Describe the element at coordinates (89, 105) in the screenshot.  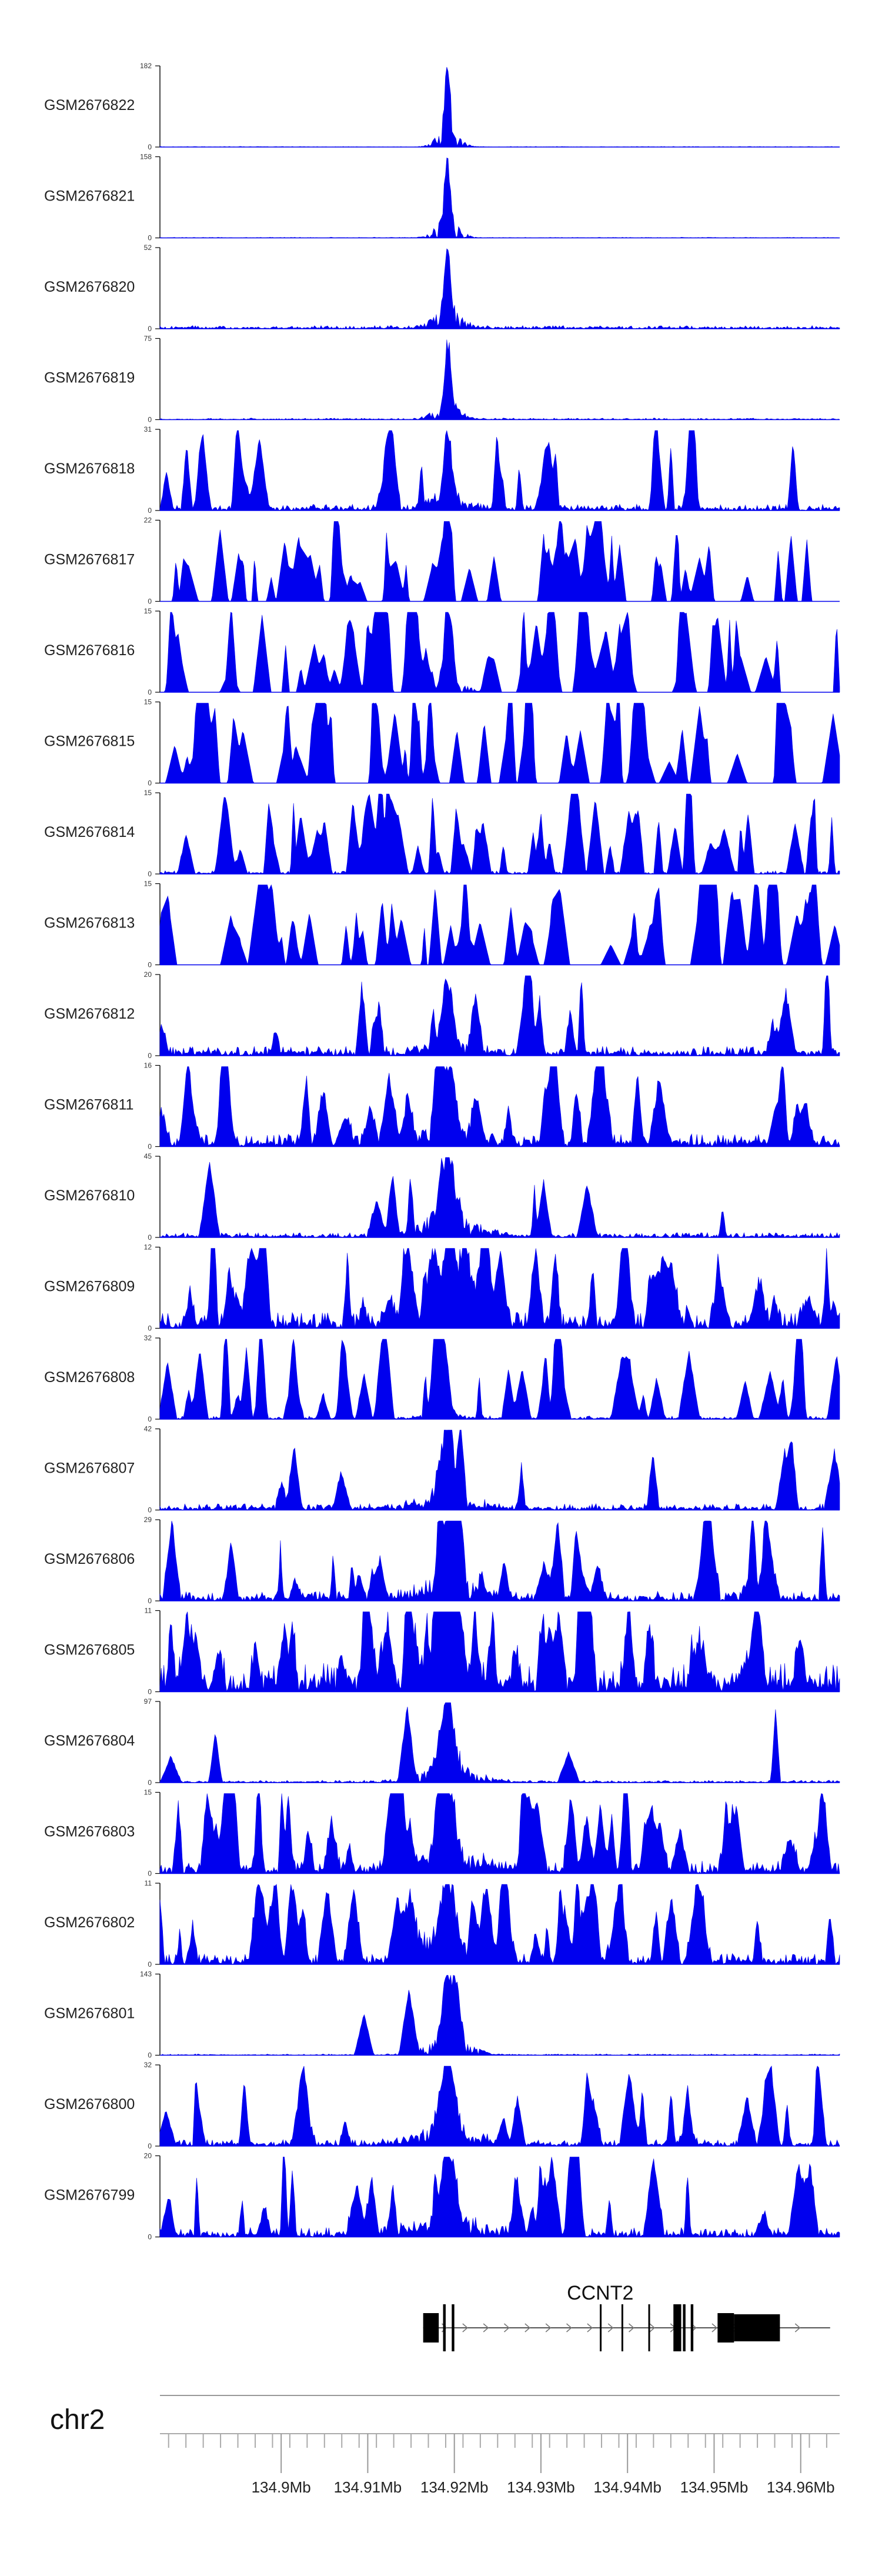
I see `track-label: GSM2676822` at that location.